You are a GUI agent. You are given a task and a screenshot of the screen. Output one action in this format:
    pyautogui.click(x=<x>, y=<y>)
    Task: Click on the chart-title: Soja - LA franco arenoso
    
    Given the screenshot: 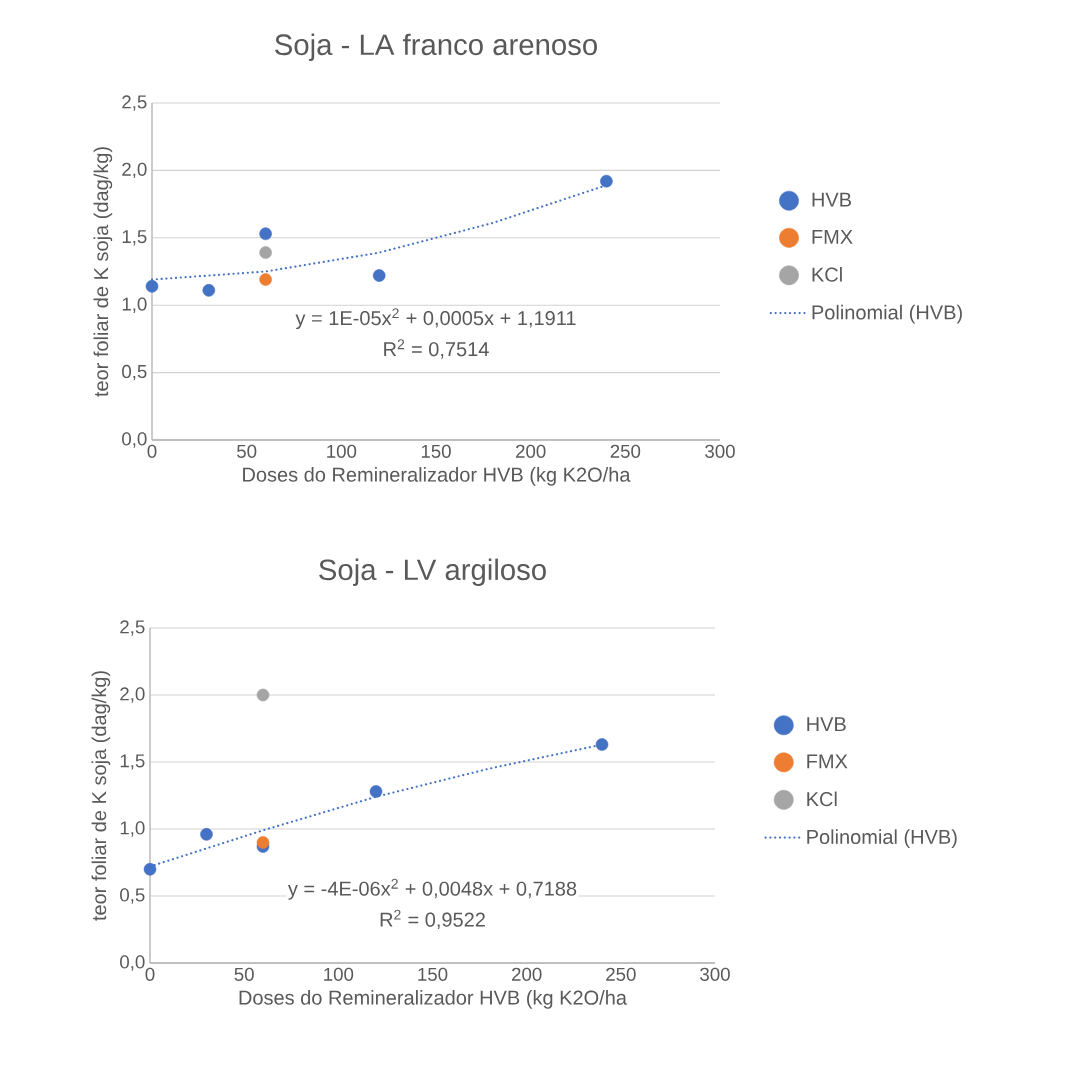 What is the action you would take?
    pyautogui.click(x=436, y=47)
    